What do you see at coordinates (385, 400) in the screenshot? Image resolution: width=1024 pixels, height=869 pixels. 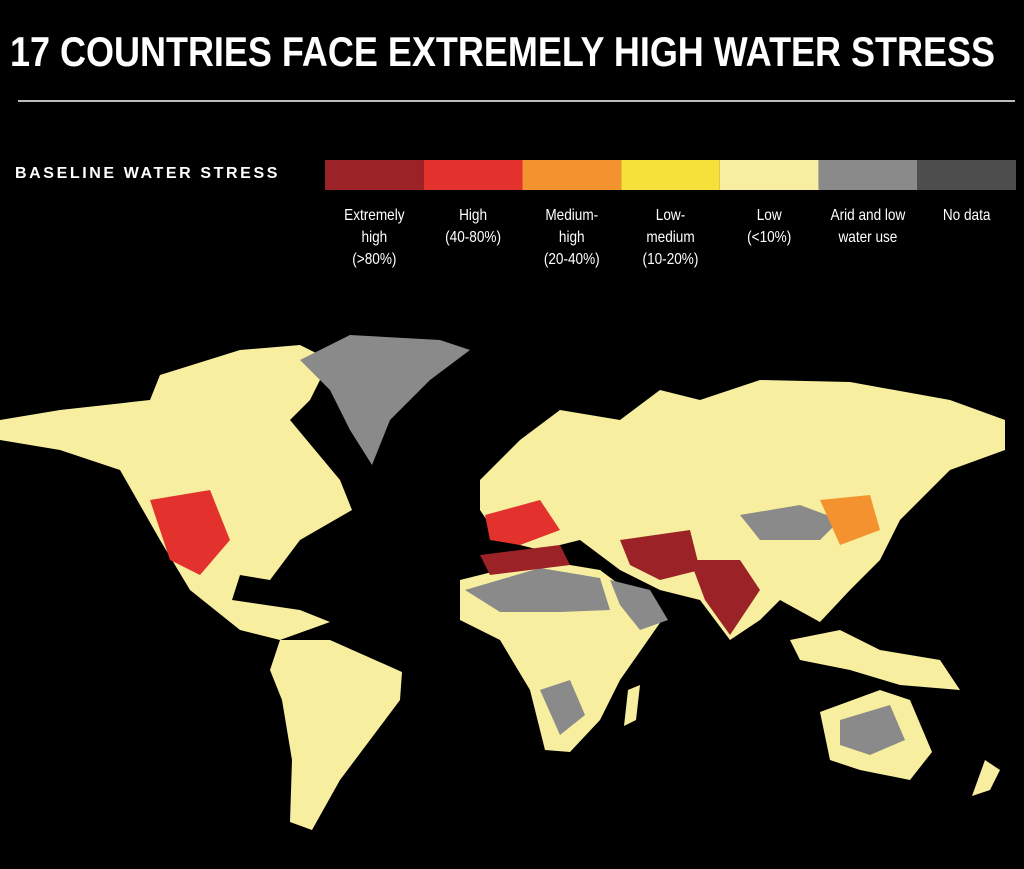 I see `greenland` at bounding box center [385, 400].